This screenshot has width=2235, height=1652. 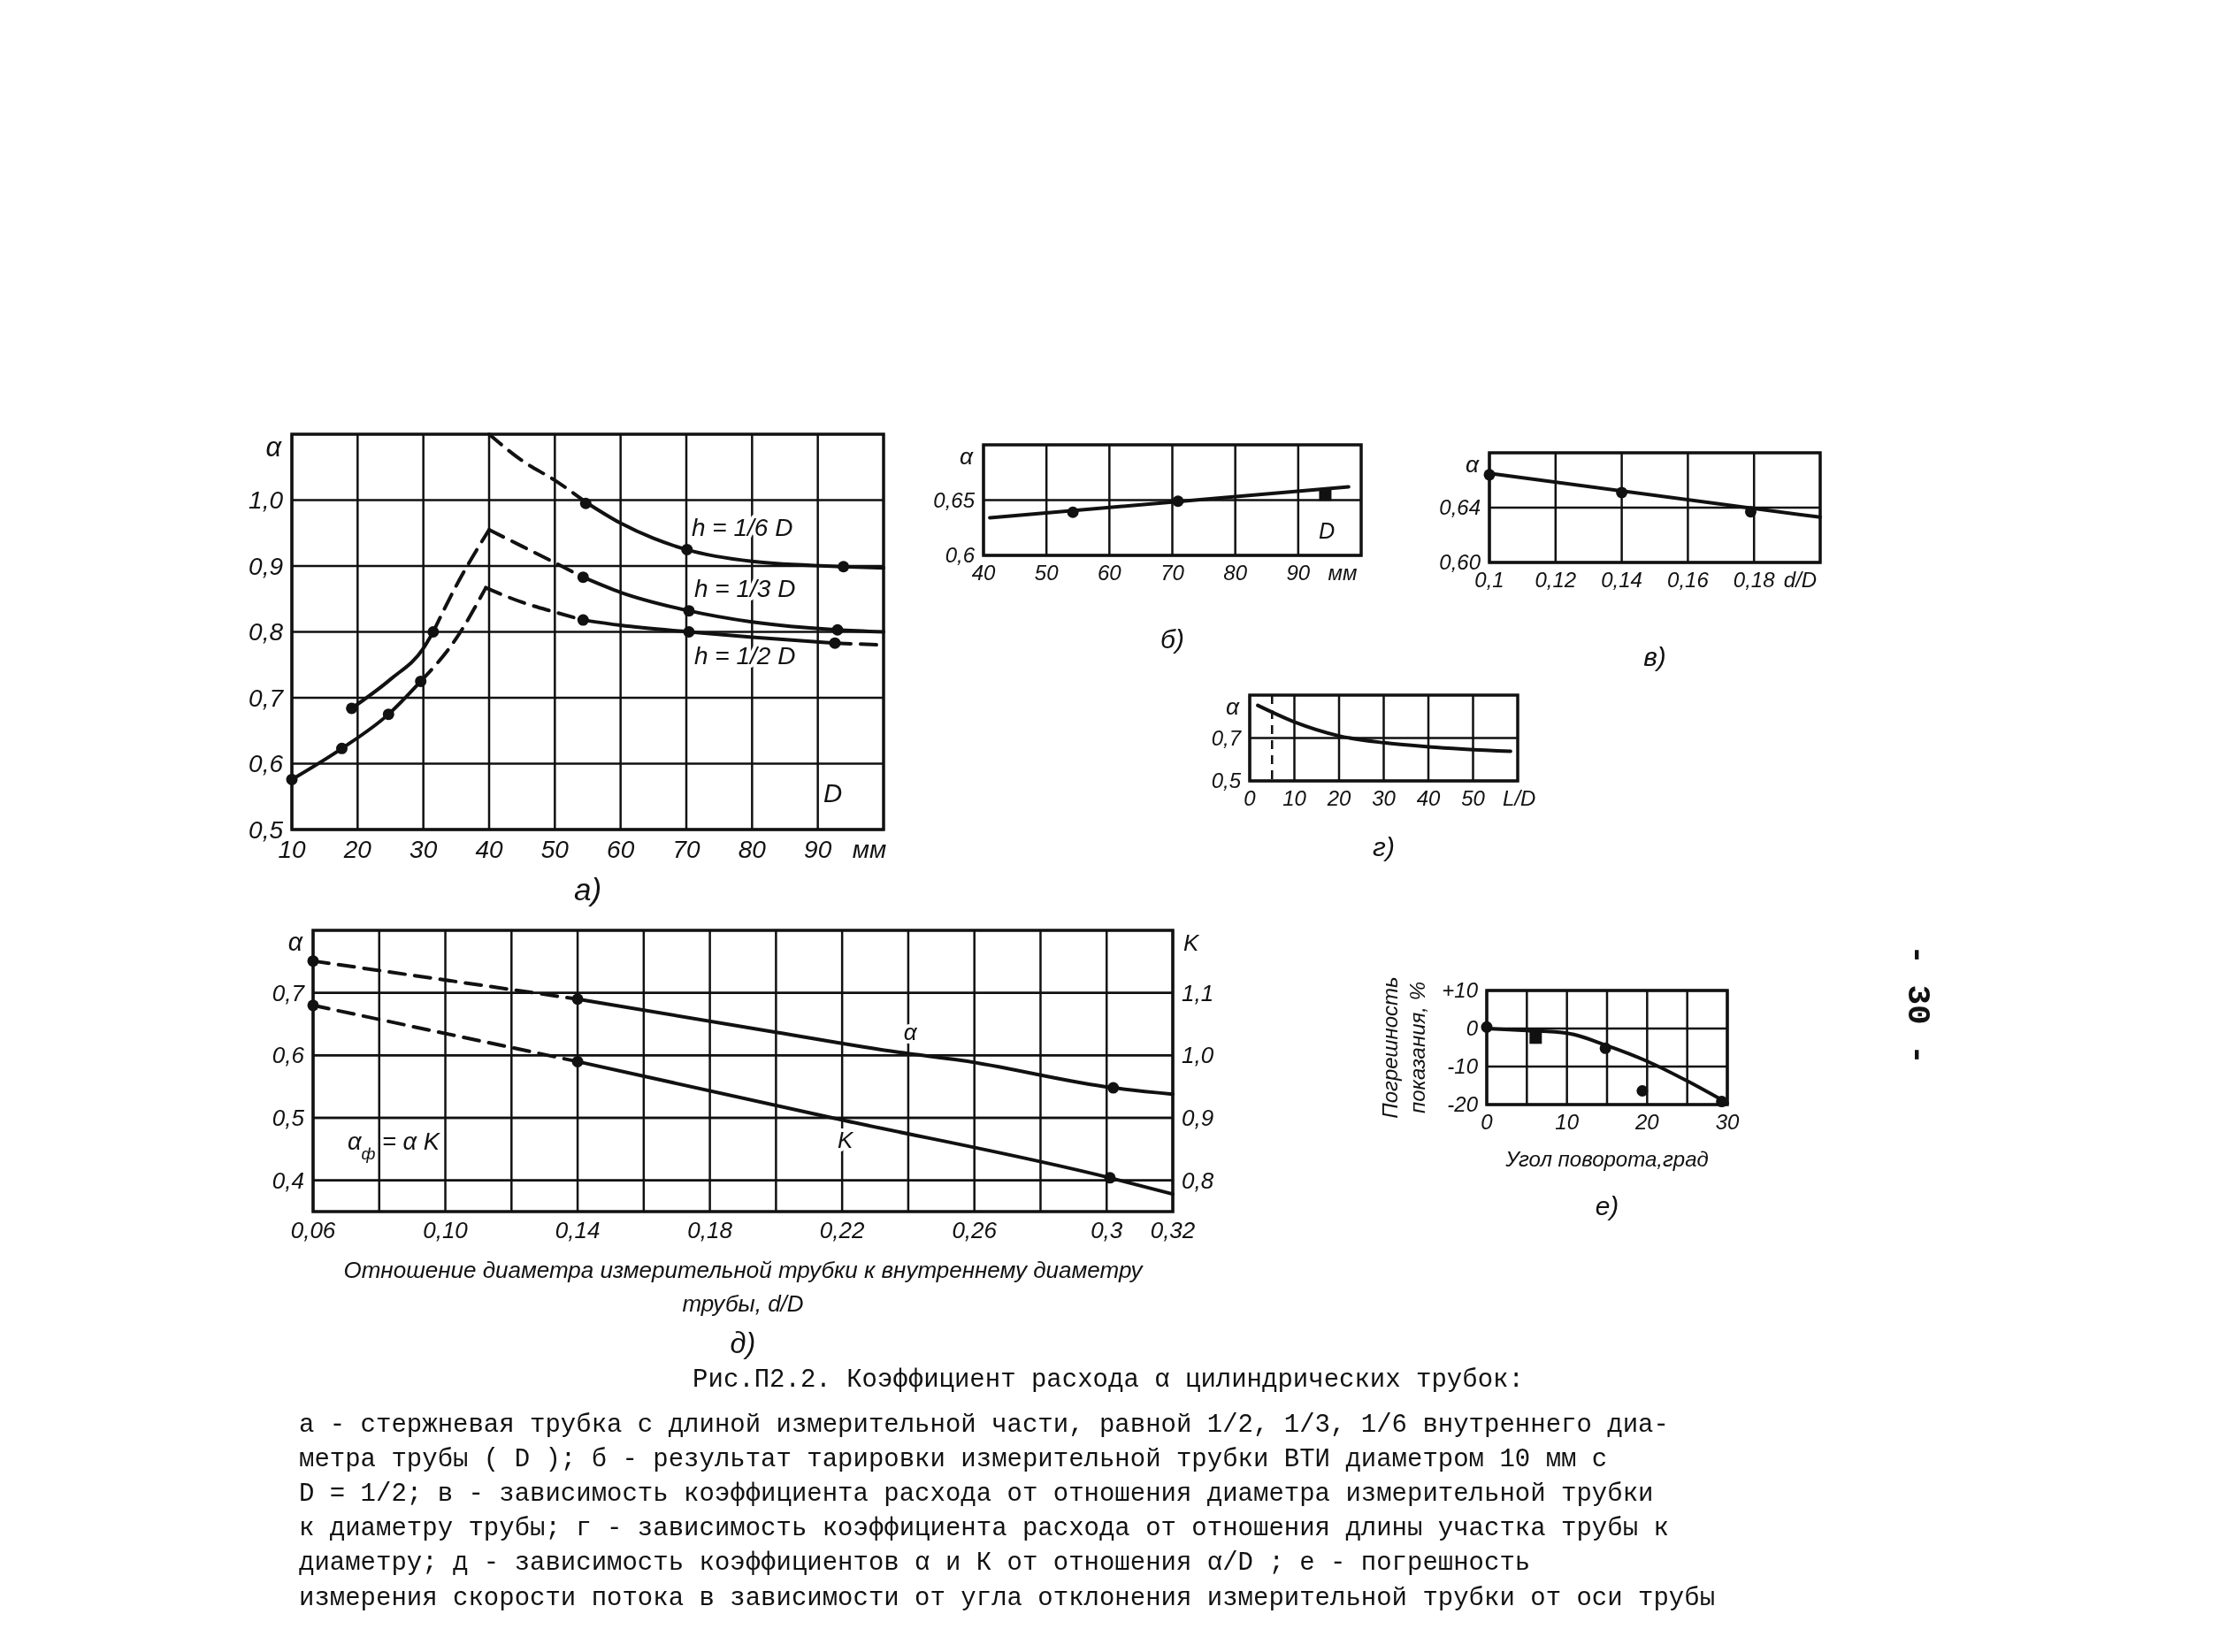 What do you see at coordinates (1198, 1055) in the screenshot?
I see `y2-tick-label: 1,0` at bounding box center [1198, 1055].